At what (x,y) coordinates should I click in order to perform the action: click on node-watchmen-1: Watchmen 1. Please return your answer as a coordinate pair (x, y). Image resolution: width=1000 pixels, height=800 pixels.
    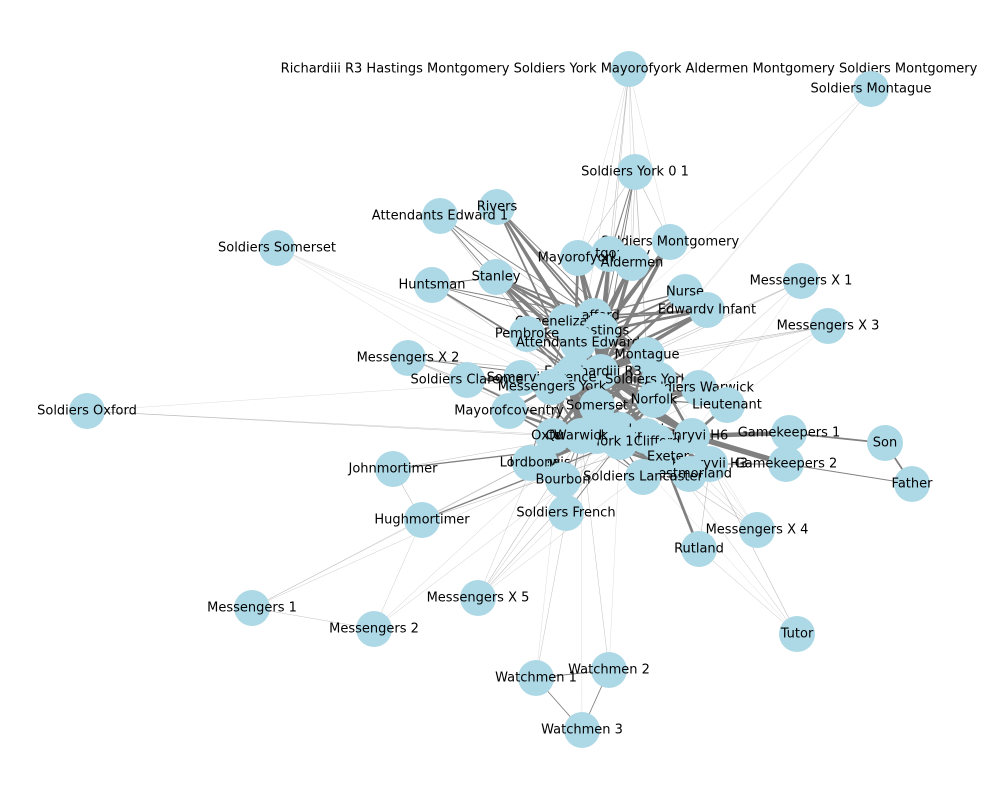
    Looking at the image, I should click on (536, 678).